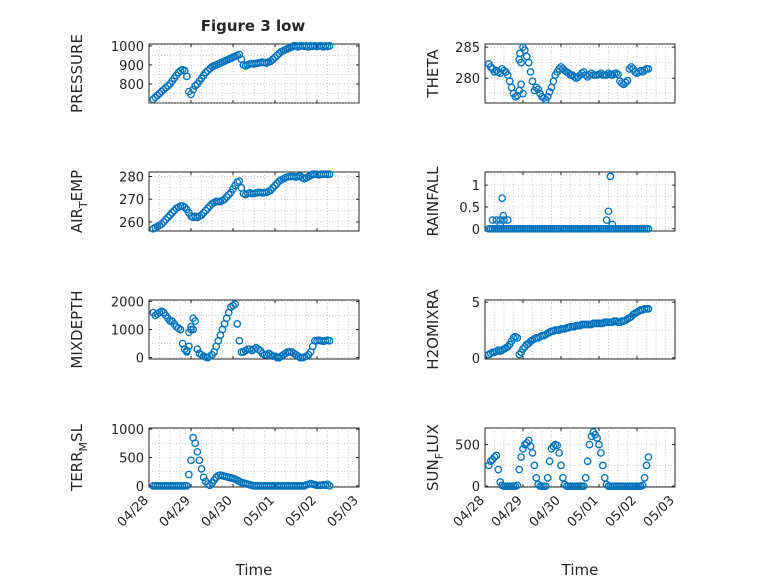 This screenshot has height=583, width=778. I want to click on y-tick-label: 500, so click(131, 459).